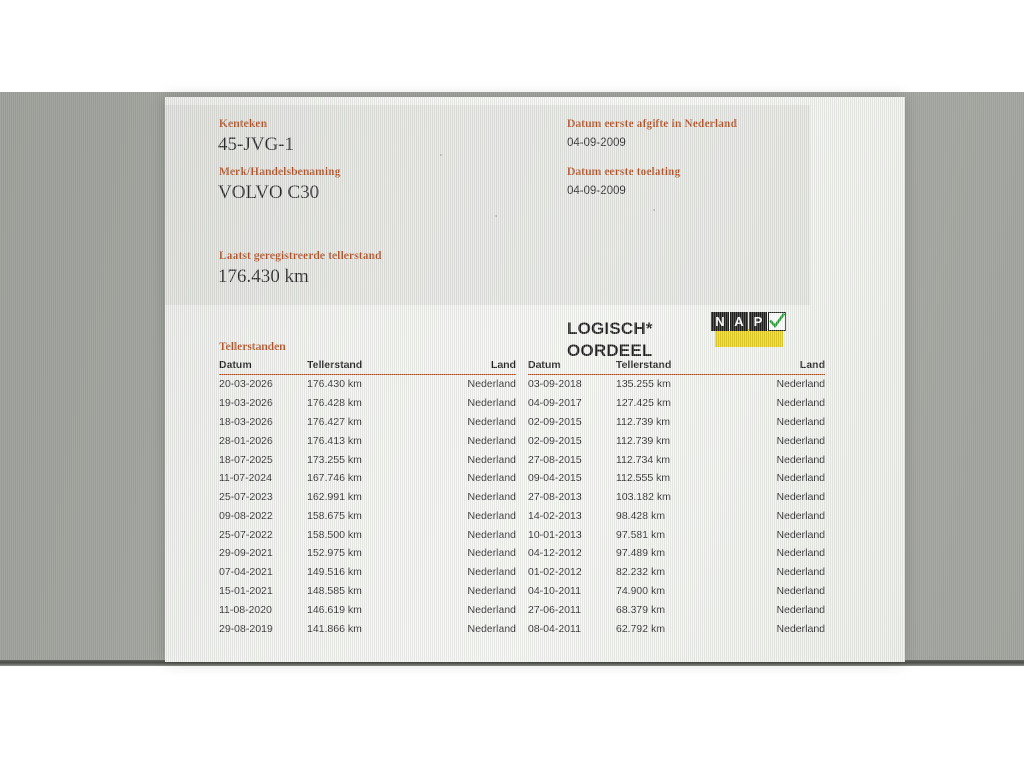 The image size is (1024, 768). Describe the element at coordinates (555, 534) in the screenshot. I see `cell-datum: 10-01-2013` at that location.